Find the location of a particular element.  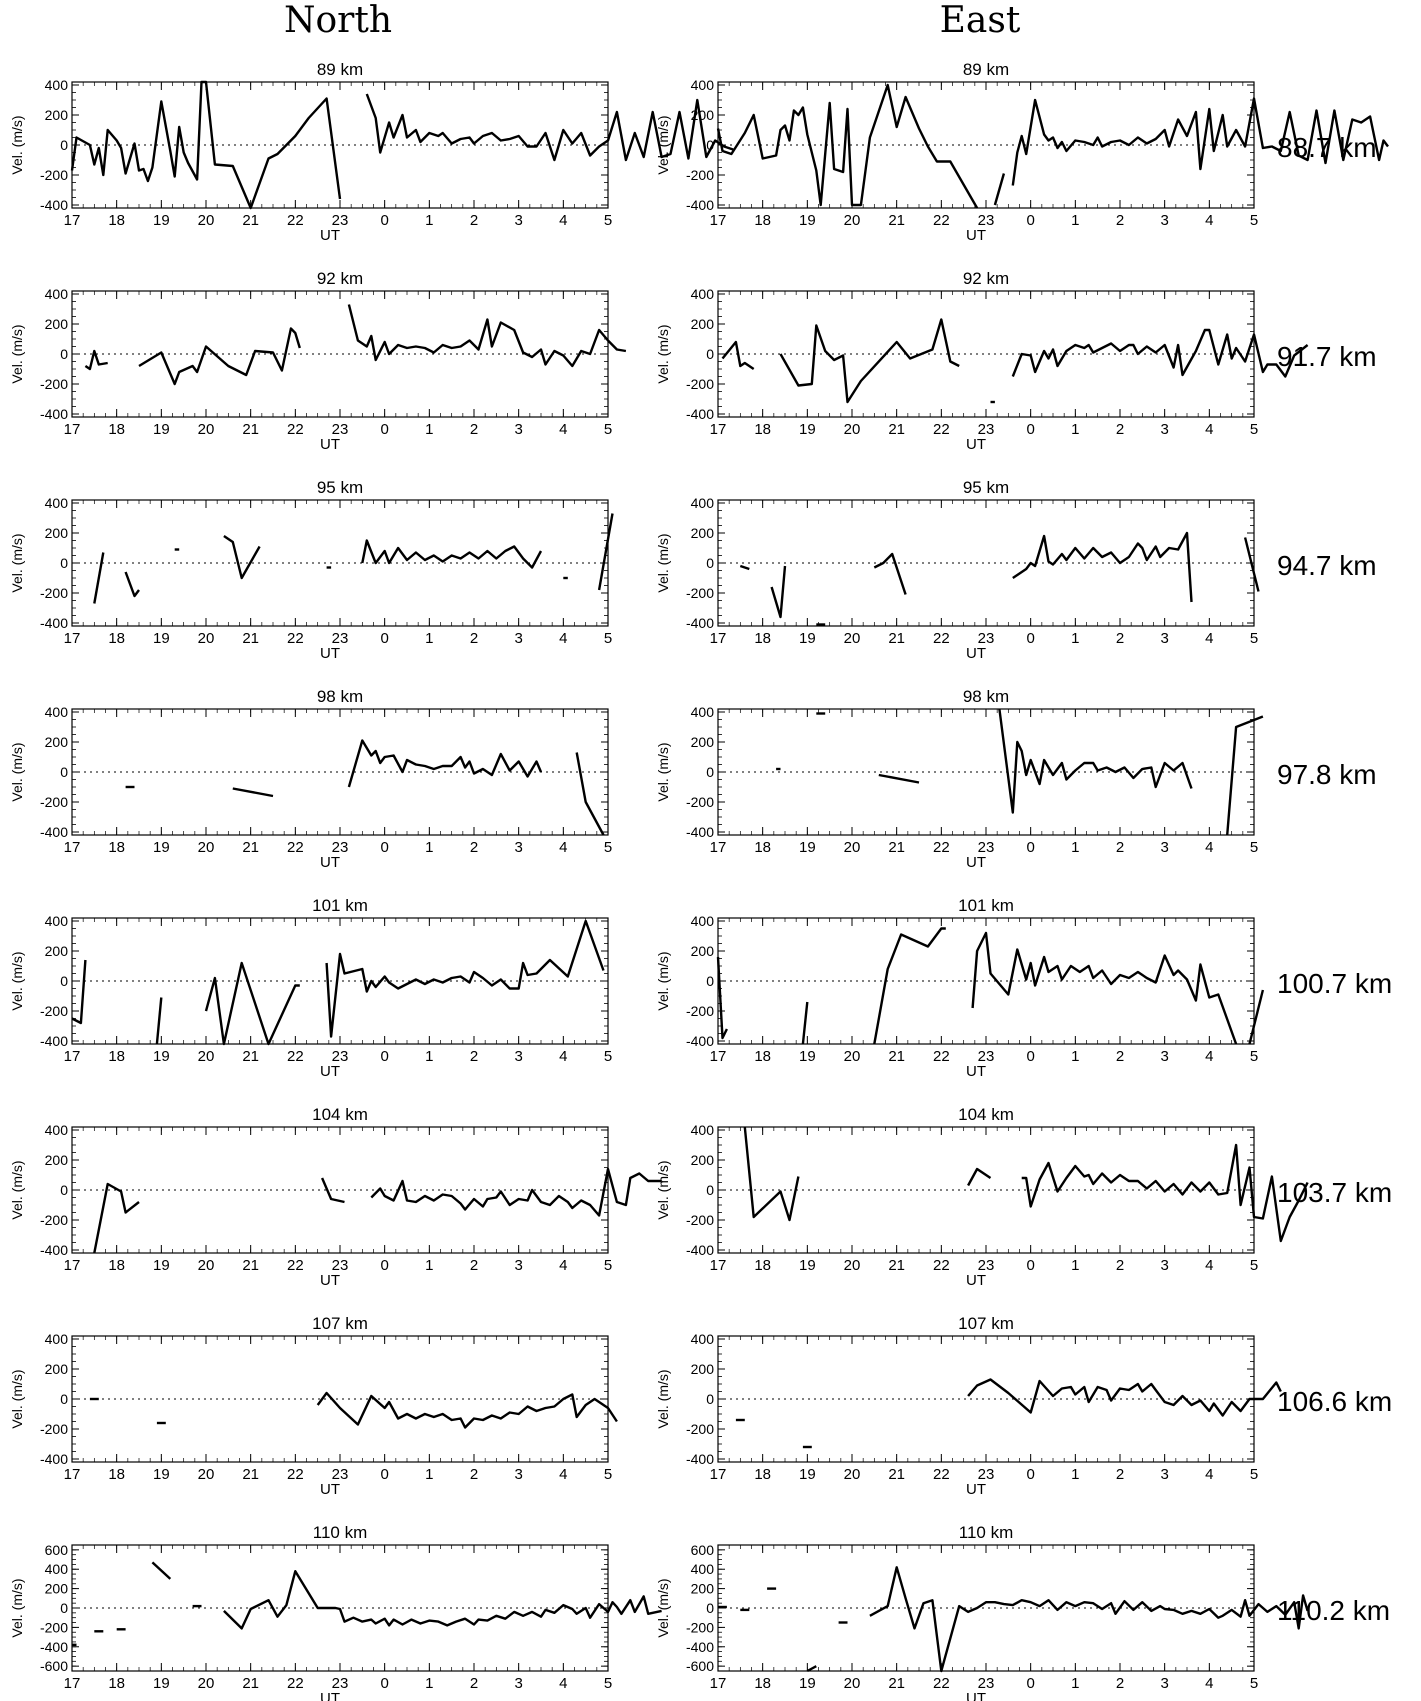

altitude-label: 106.6 km is located at coordinates (1334, 1401).